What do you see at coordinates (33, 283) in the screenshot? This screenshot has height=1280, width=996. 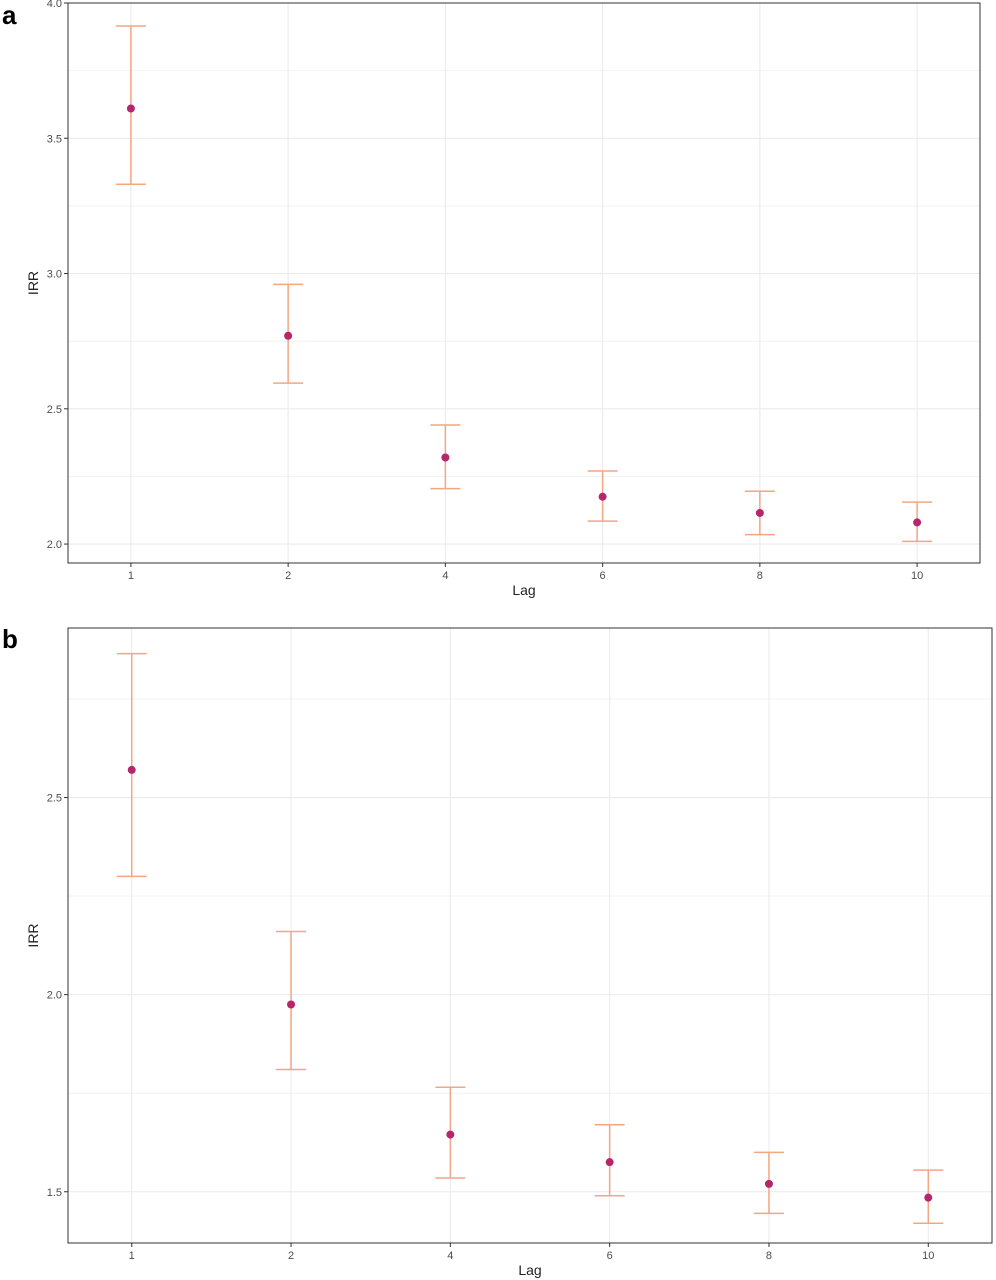 I see `panel-a-y-axis-title: IRR` at bounding box center [33, 283].